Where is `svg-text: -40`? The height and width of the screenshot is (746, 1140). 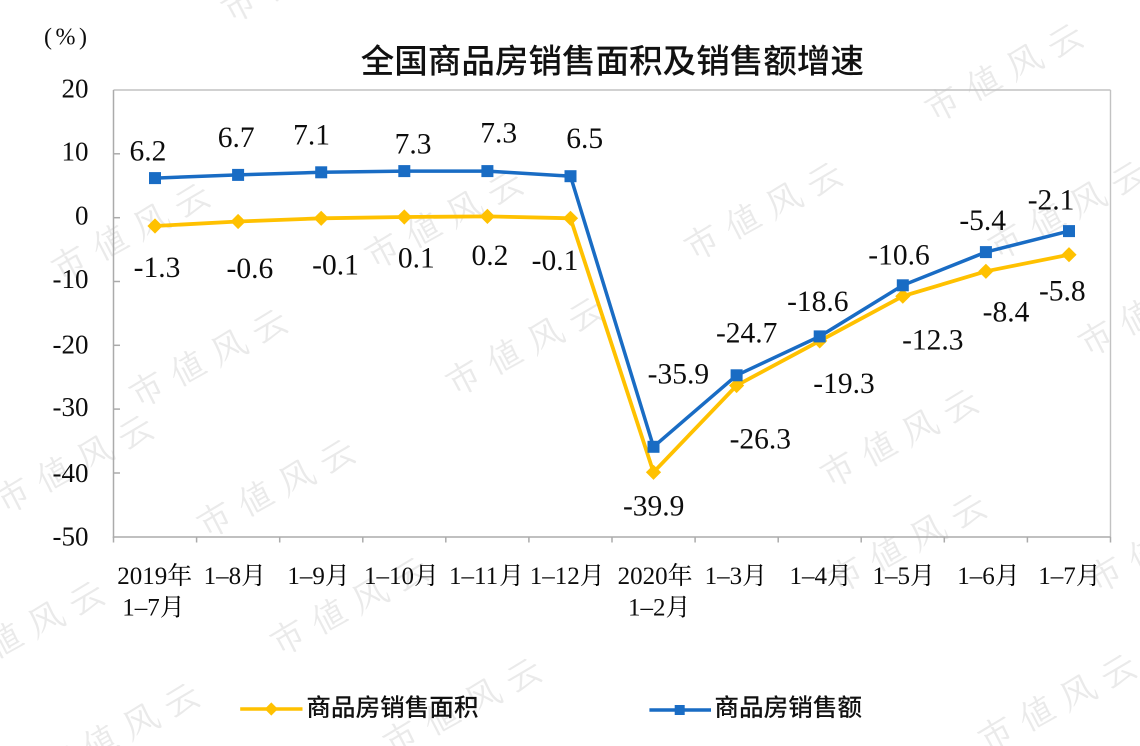 svg-text: -40 is located at coordinates (71, 473).